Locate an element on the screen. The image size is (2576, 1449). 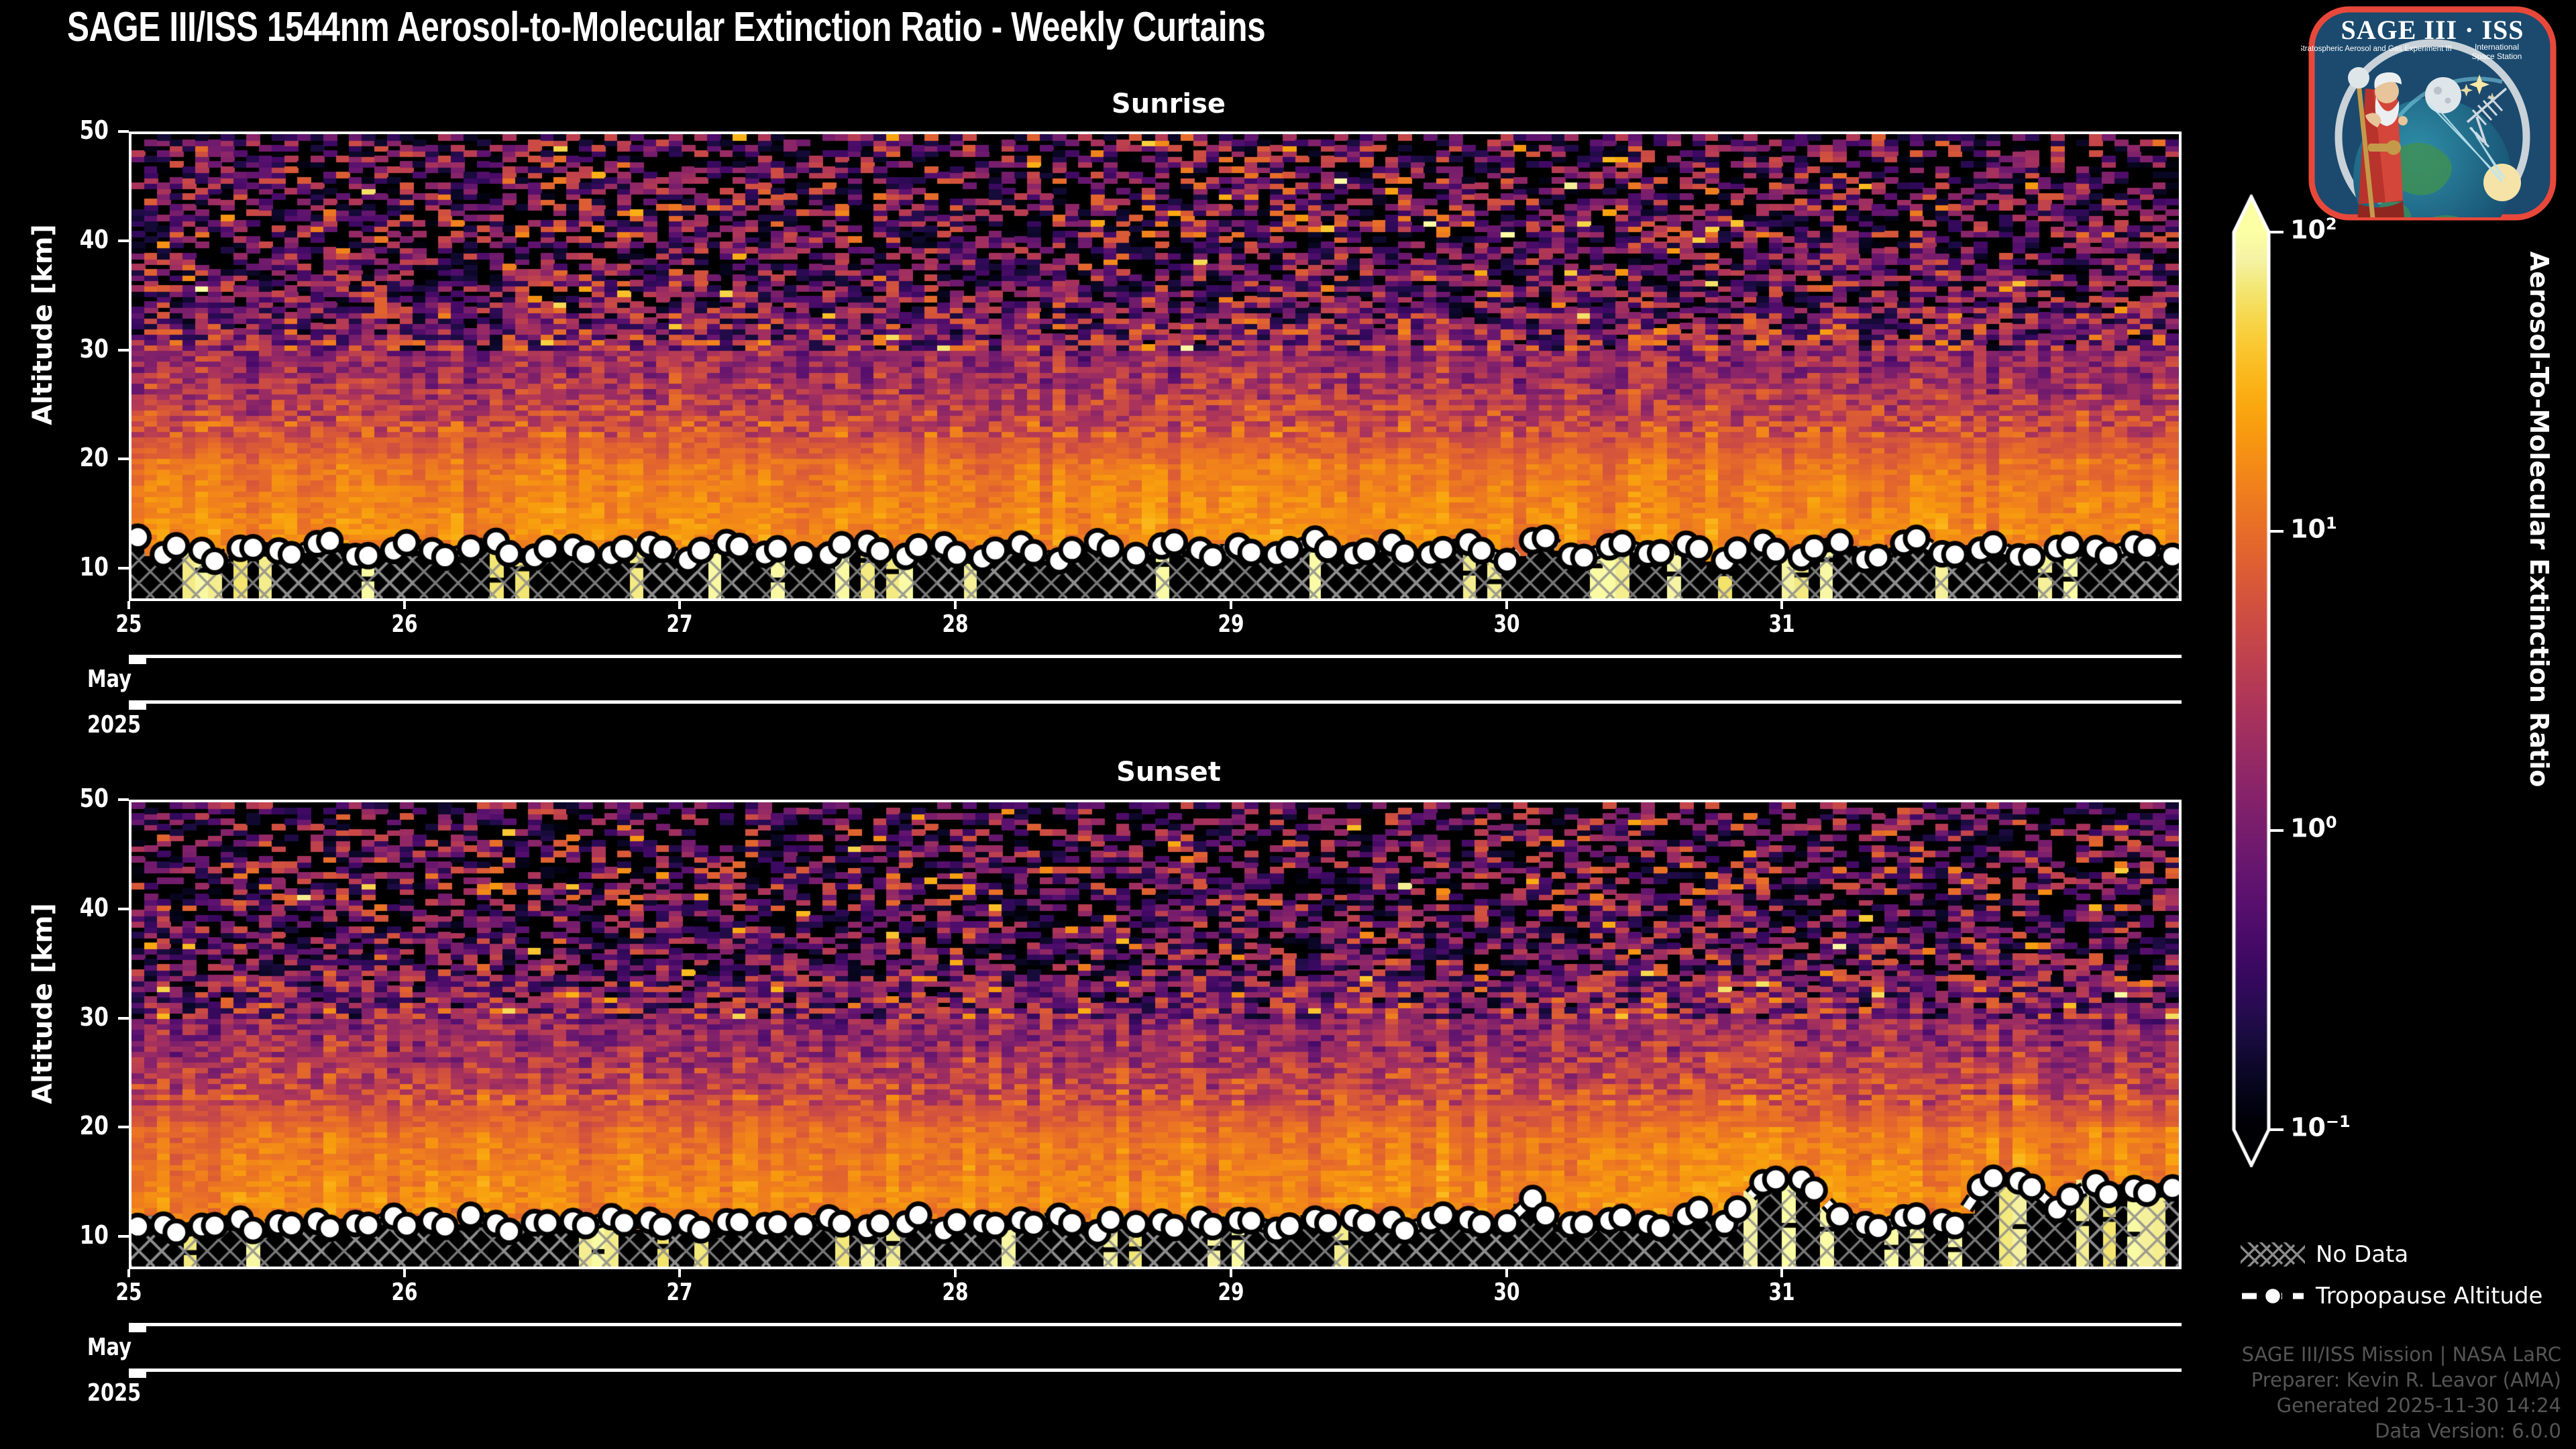
colorbar is located at coordinates (2254, 681).